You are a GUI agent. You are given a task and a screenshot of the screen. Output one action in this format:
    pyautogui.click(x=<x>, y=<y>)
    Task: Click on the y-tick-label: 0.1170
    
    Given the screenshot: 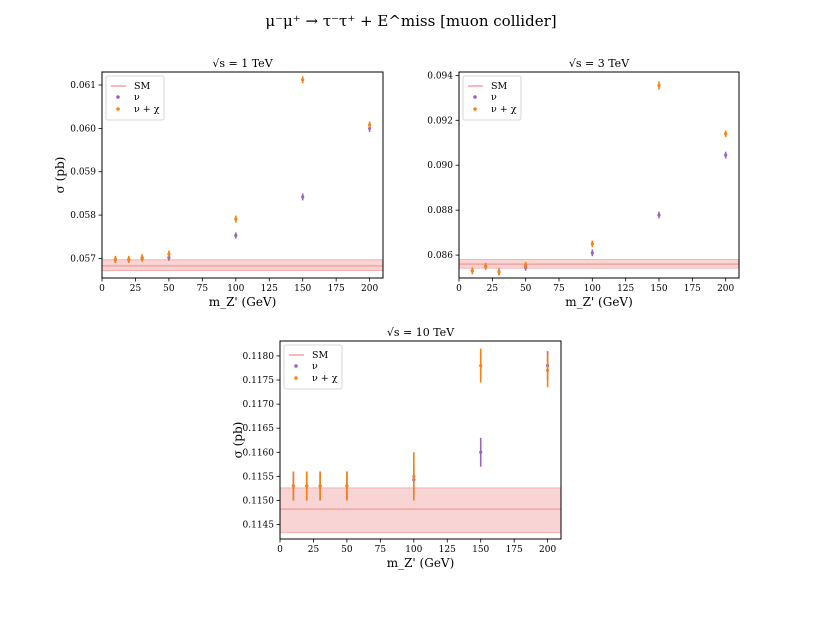 What is the action you would take?
    pyautogui.click(x=259, y=405)
    